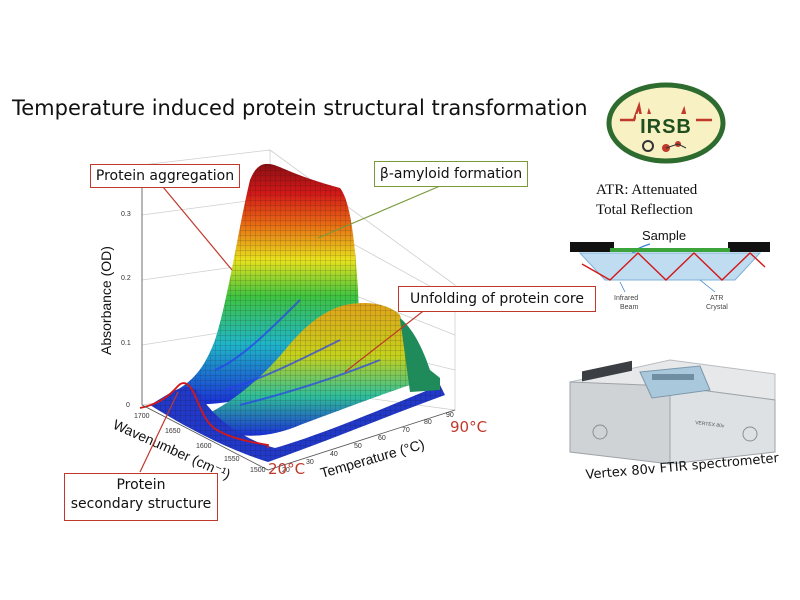 This screenshot has height=600, width=800. Describe the element at coordinates (106, 300) in the screenshot. I see `y-axis-label: Absorbance (OD)` at that location.